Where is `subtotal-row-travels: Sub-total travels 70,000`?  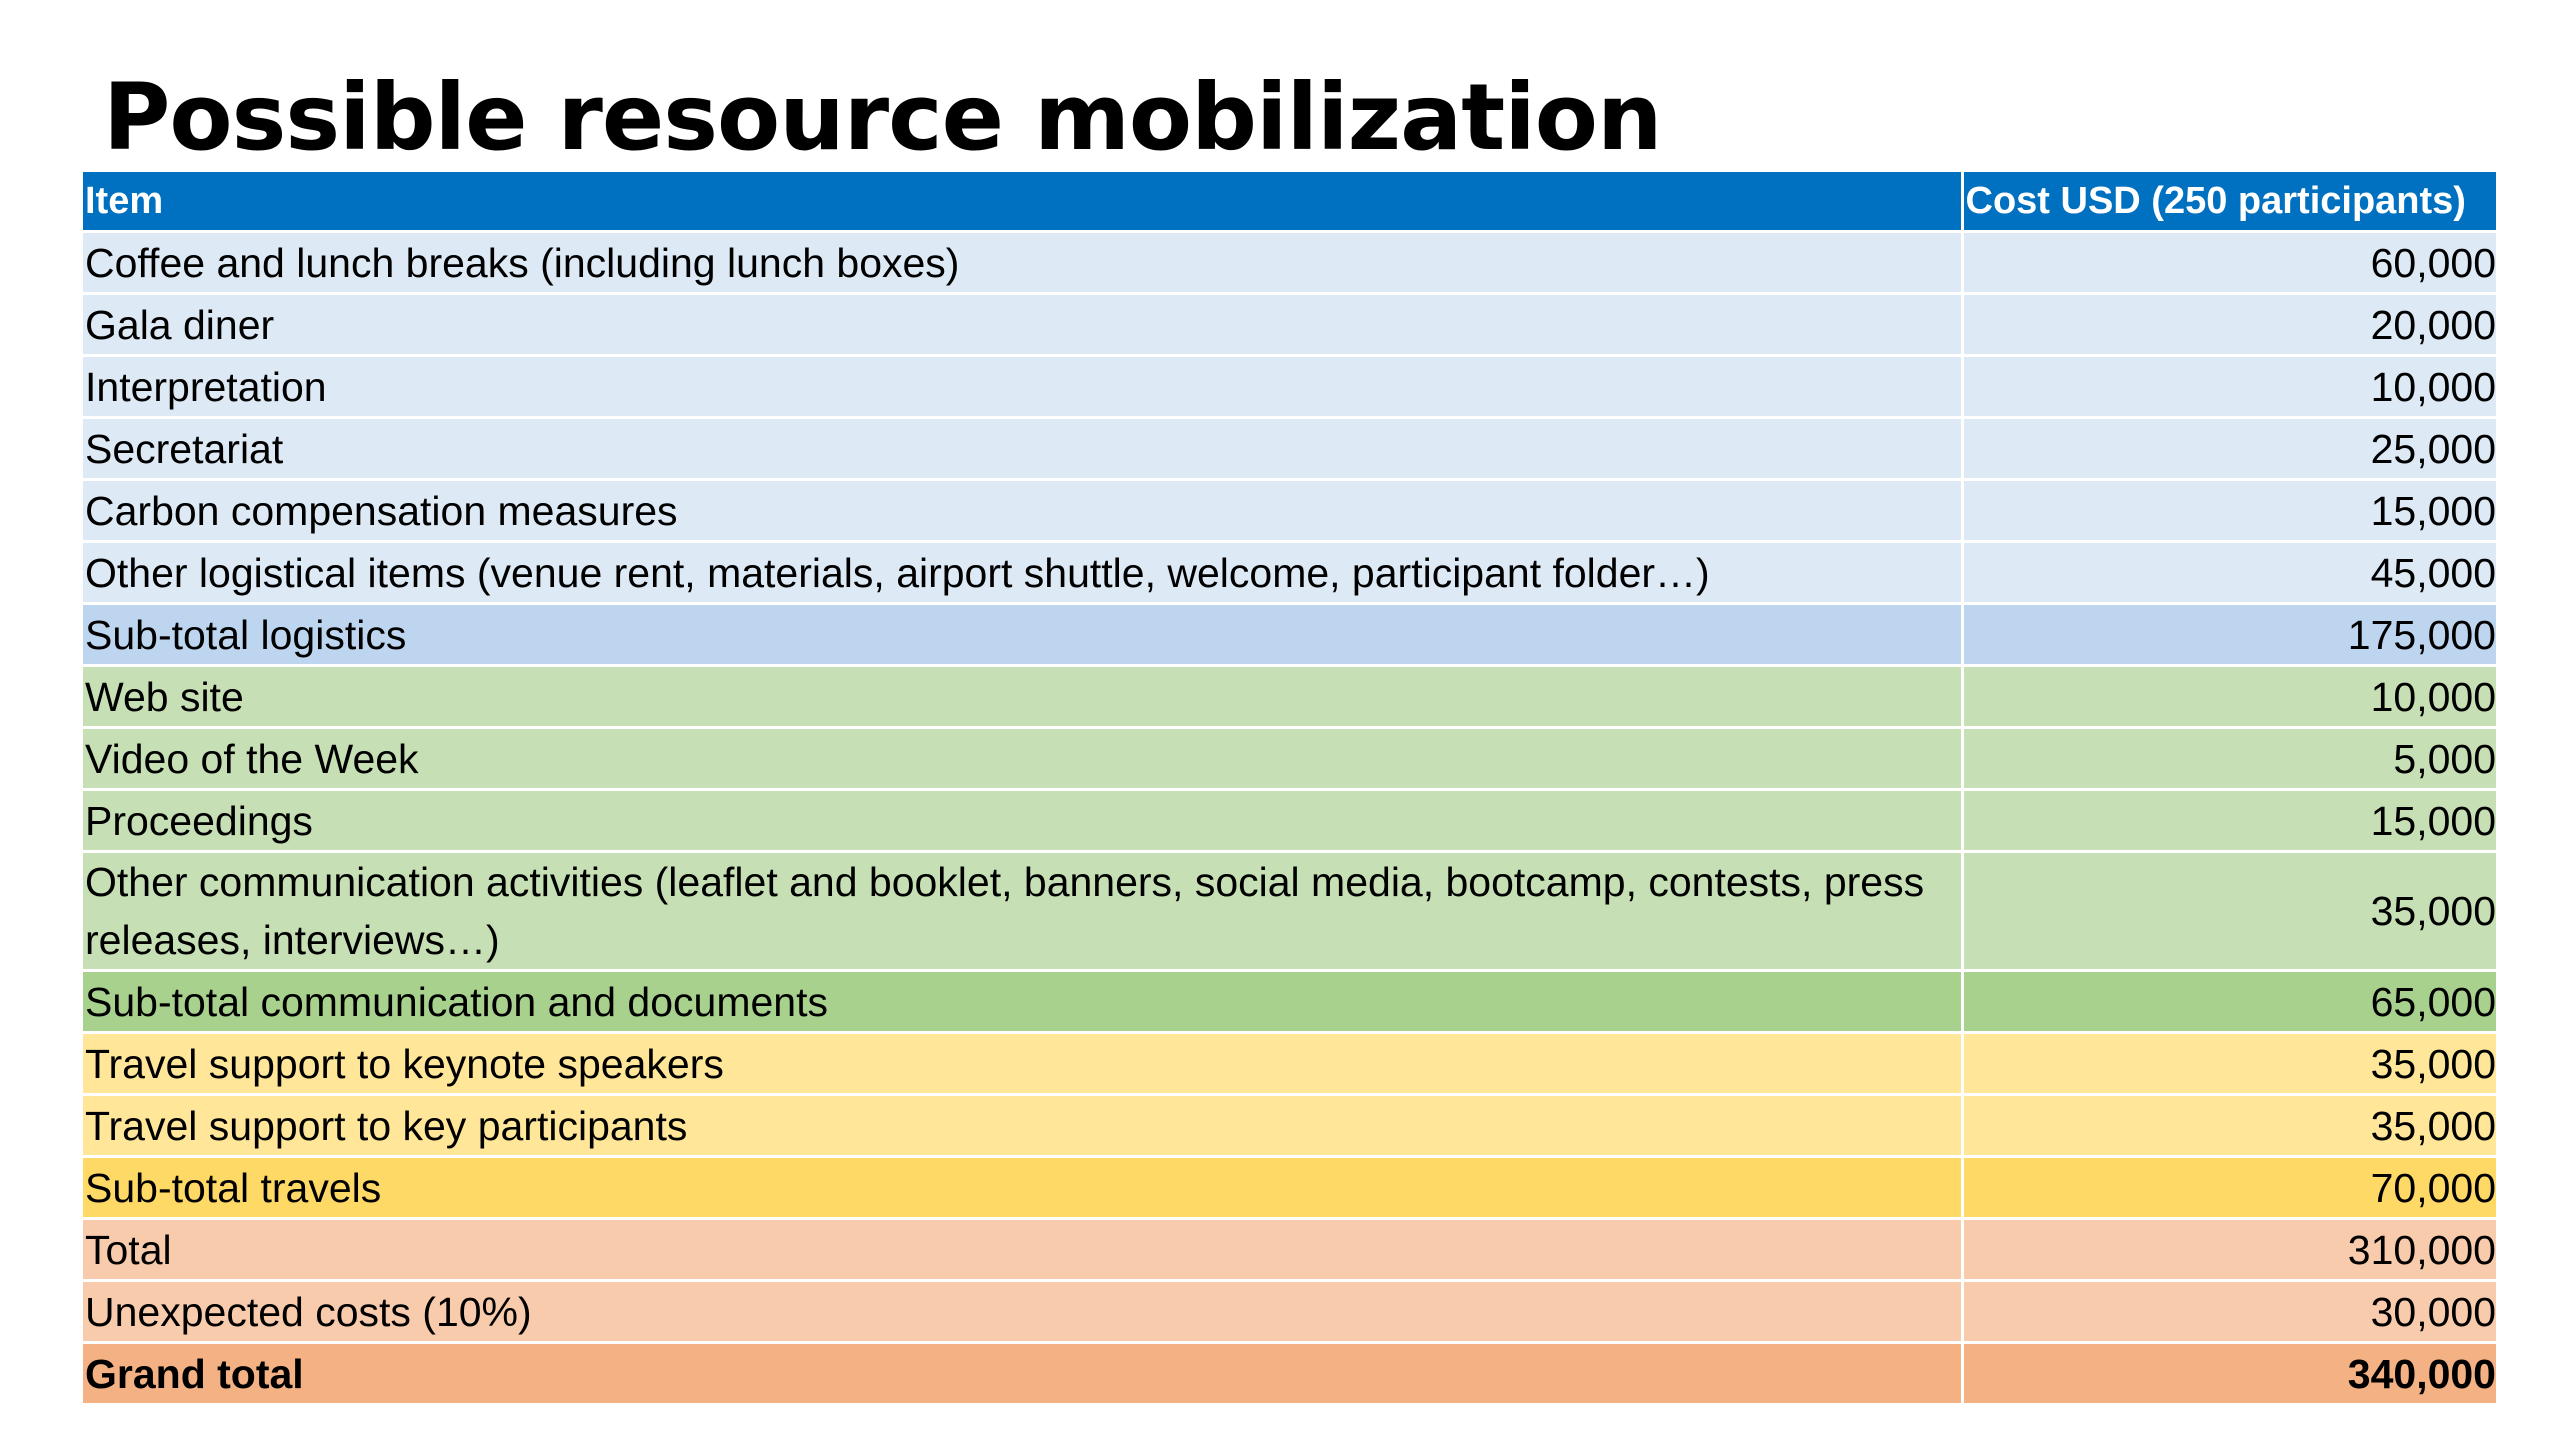 subtotal-row-travels: Sub-total travels 70,000 is located at coordinates (1289, 1188).